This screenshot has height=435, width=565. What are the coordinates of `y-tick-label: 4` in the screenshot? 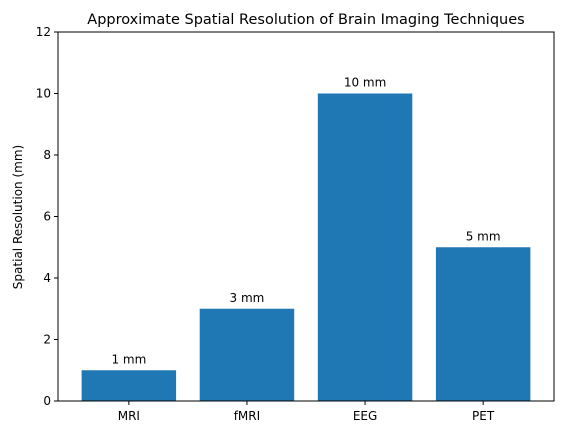 It's located at (47, 278).